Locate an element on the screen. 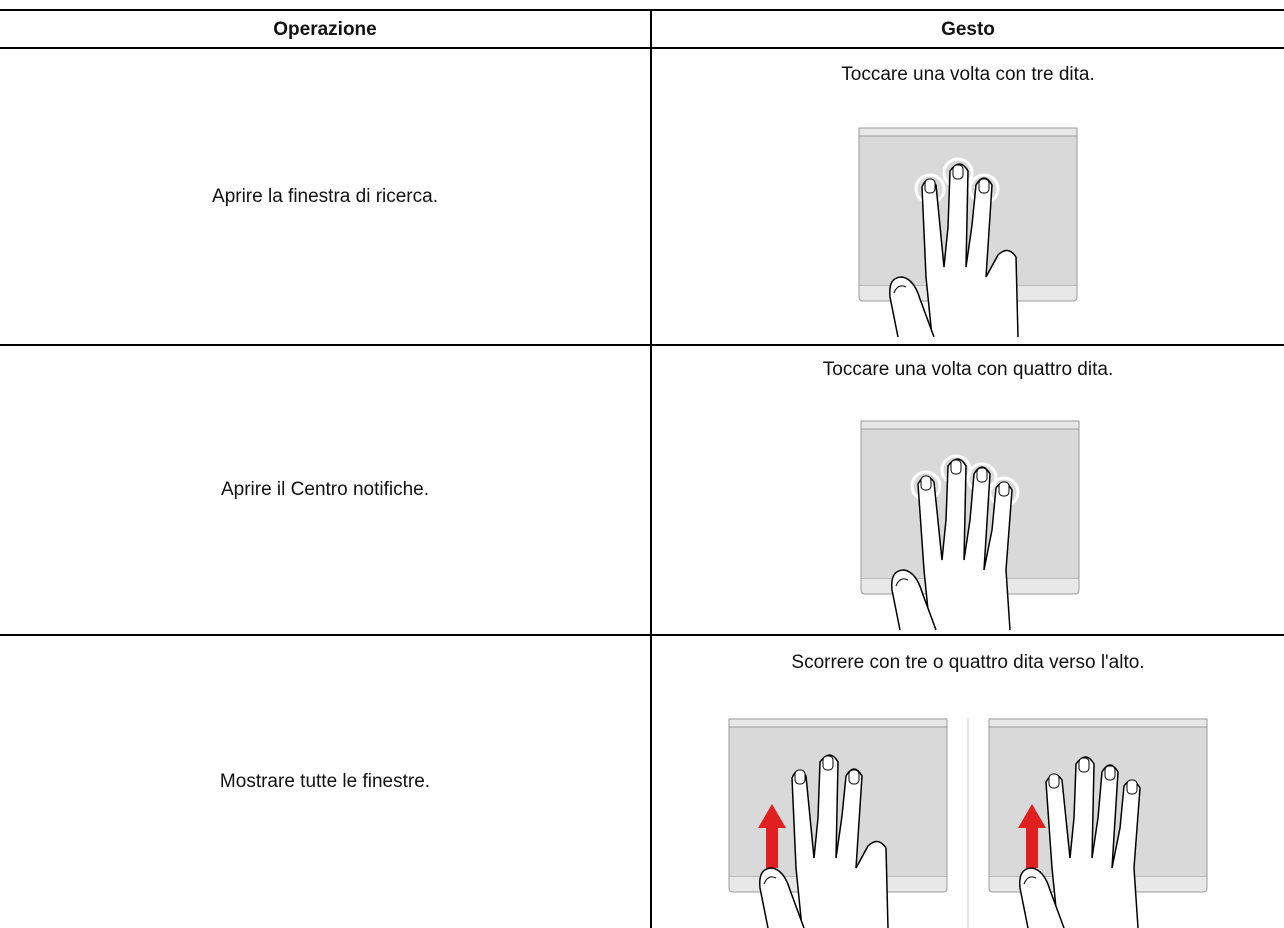 This screenshot has width=1284, height=928. header-cell: Operazione is located at coordinates (325, 29).